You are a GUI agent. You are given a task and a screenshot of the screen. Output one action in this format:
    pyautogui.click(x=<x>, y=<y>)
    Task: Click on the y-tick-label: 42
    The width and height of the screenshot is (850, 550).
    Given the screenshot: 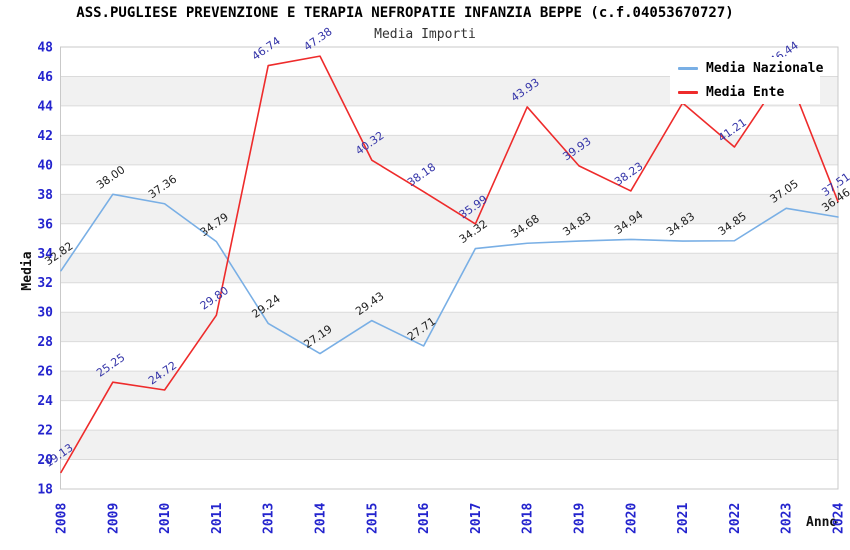 What is the action you would take?
    pyautogui.click(x=45, y=136)
    